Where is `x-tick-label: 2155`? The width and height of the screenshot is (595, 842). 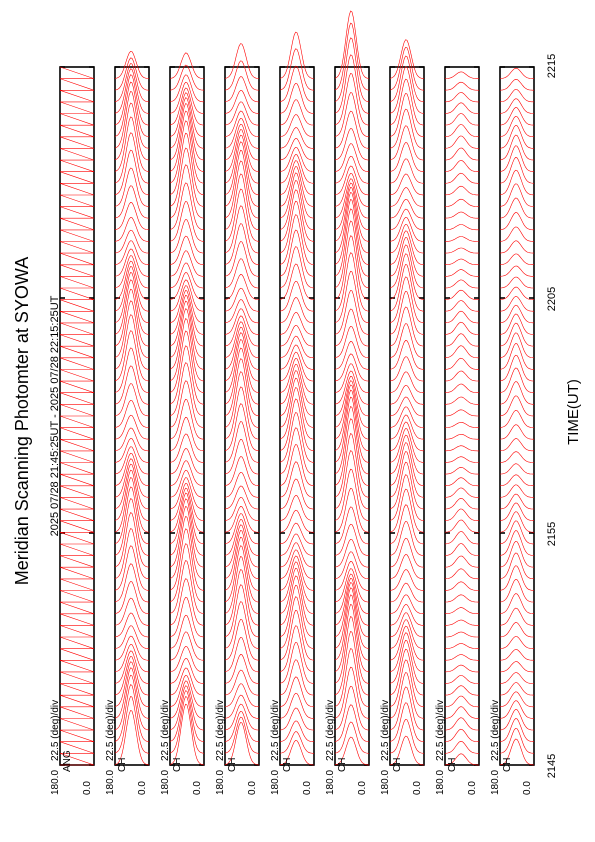 x-tick-label: 2155 is located at coordinates (552, 534).